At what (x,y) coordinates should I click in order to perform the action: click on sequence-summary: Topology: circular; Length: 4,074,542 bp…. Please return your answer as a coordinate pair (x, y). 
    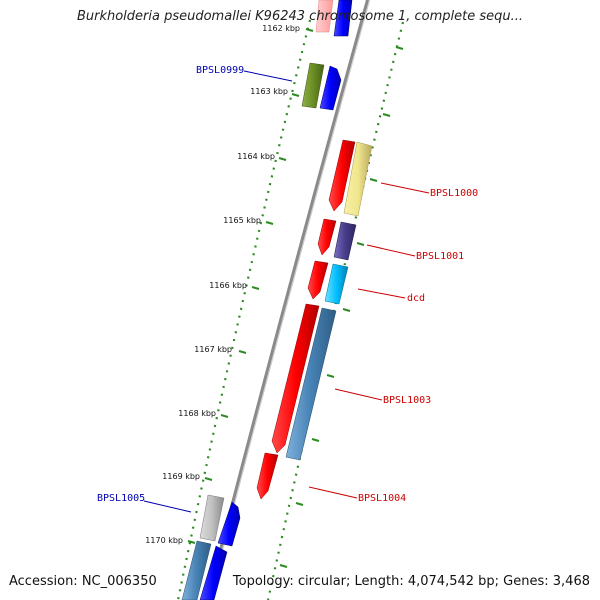
    Looking at the image, I should click on (411, 581).